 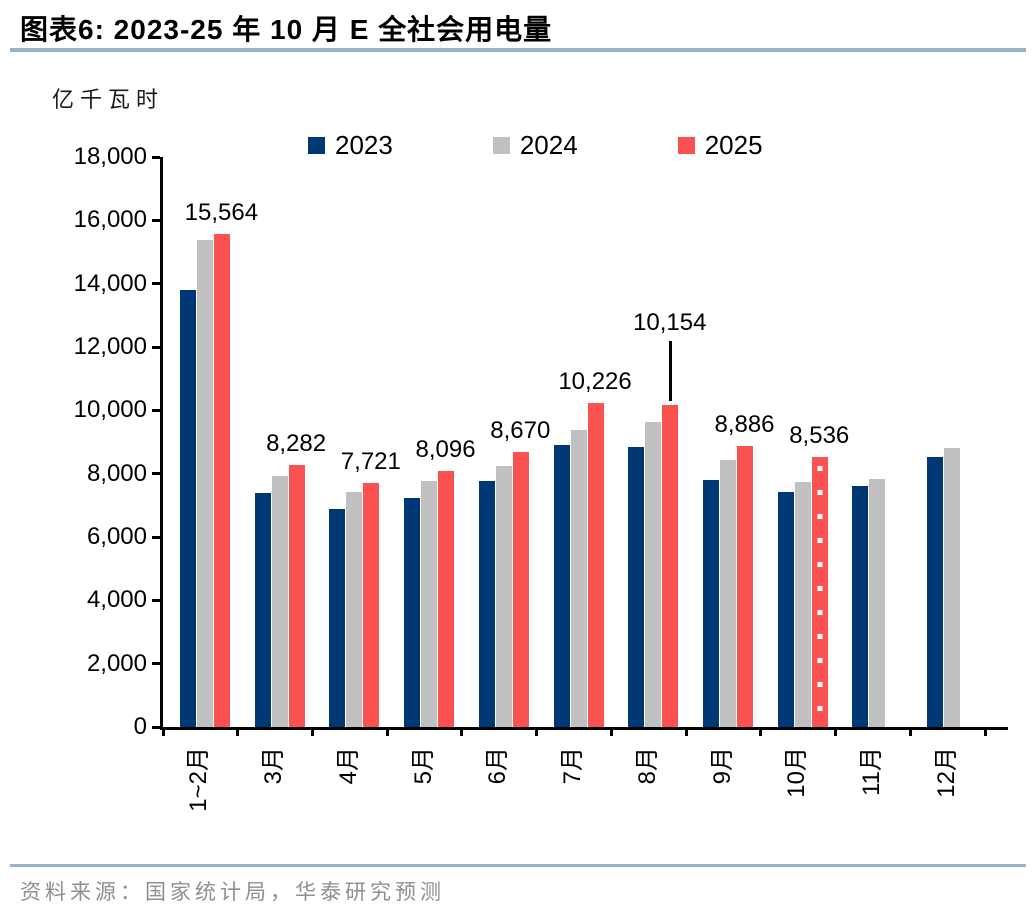 I want to click on x-axis-label-text: 6月, so click(x=498, y=766).